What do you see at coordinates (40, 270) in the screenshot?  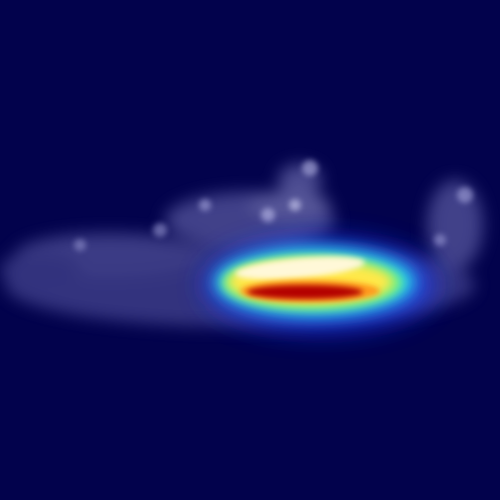 I see `faint-toe` at bounding box center [40, 270].